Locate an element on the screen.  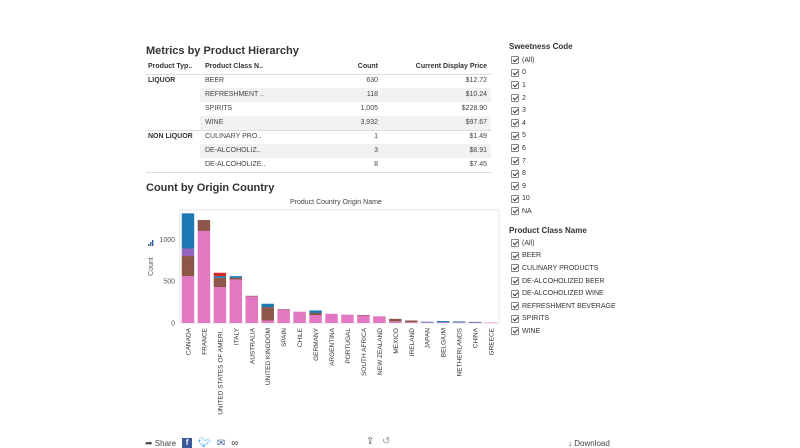
facebook-icon: f is located at coordinates (187, 443).